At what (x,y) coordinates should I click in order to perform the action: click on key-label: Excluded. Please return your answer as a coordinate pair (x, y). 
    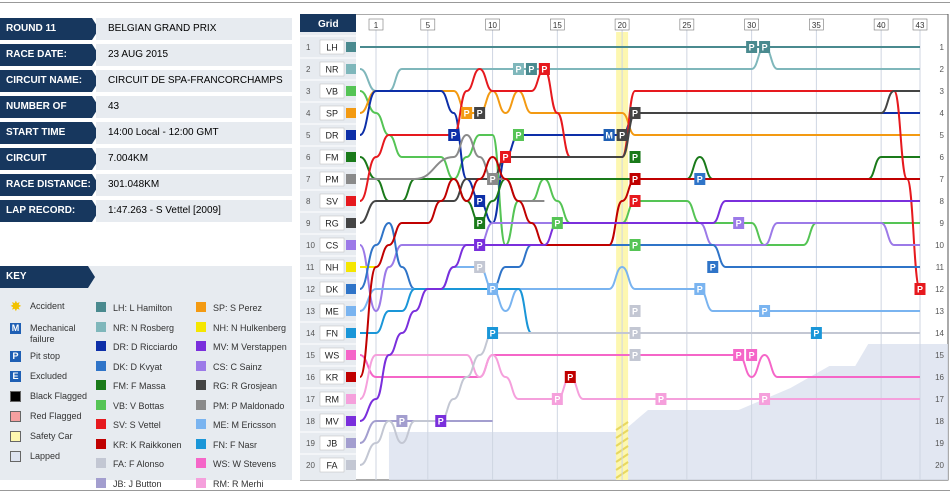
    Looking at the image, I should click on (49, 376).